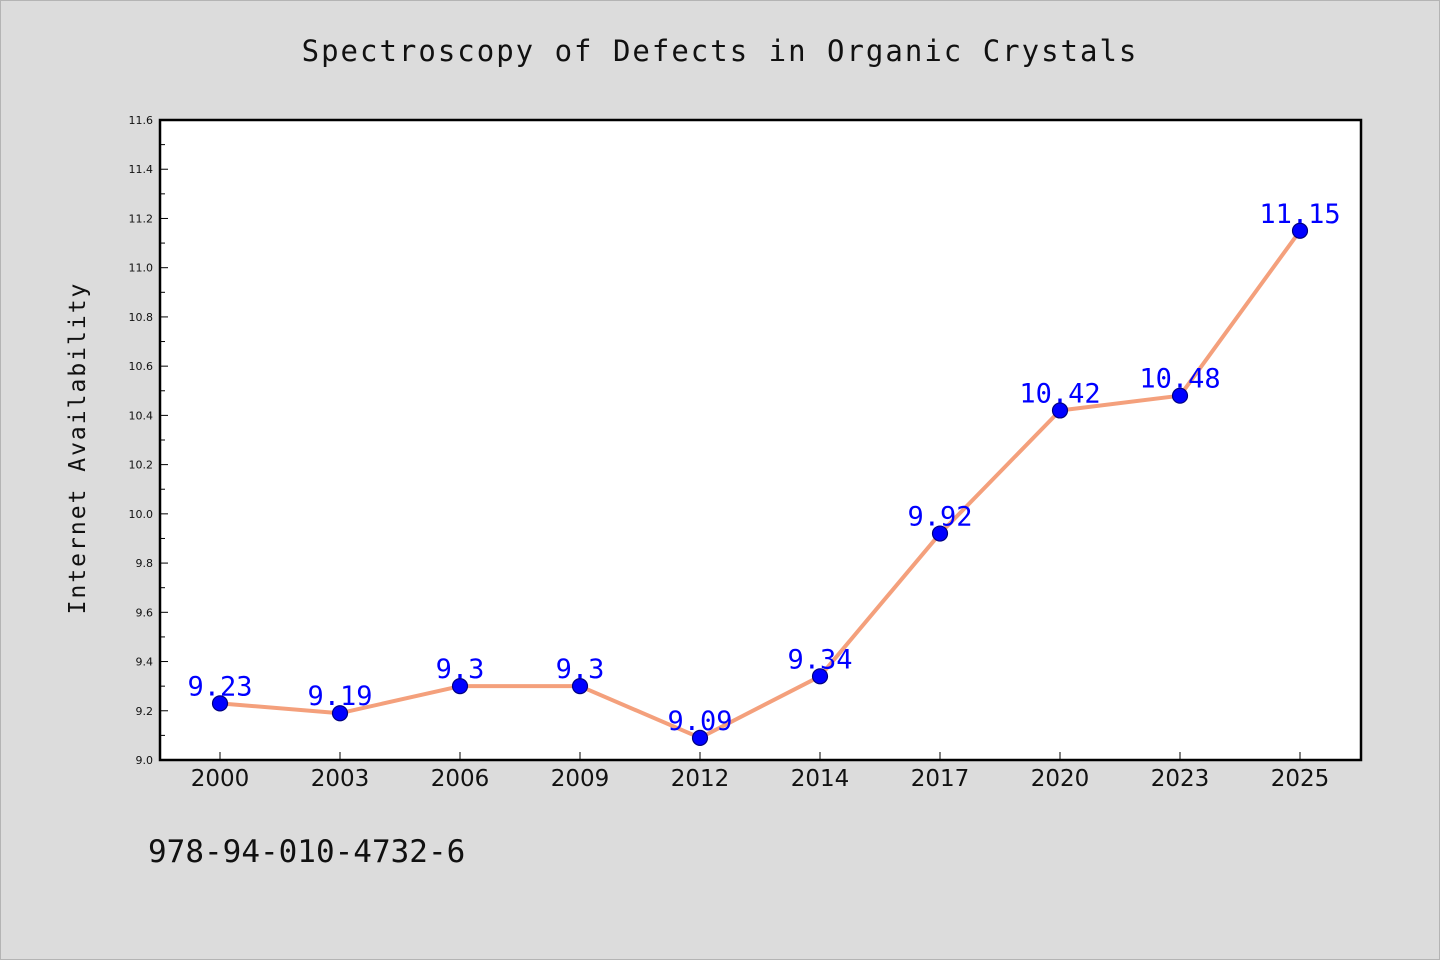 The image size is (1440, 960). Describe the element at coordinates (307, 852) in the screenshot. I see `footer-code: 978-94-010-4732-6` at that location.